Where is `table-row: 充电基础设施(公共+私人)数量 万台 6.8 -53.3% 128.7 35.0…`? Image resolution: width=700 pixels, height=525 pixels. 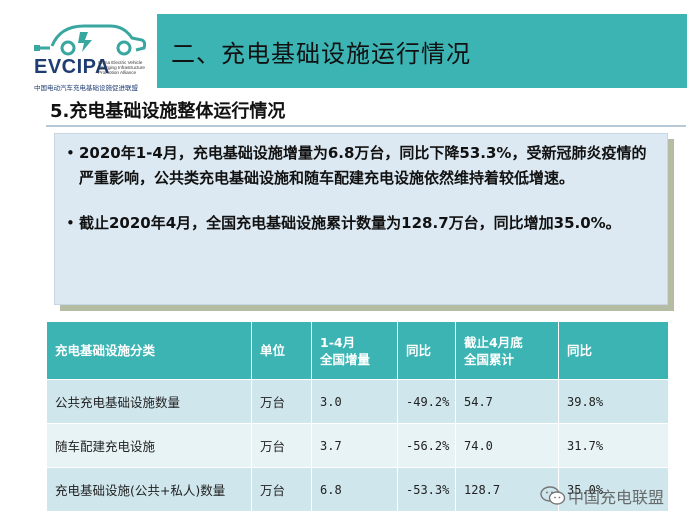 table-row: 充电基础设施(公共+私人)数量 万台 6.8 -53.3% 128.7 35.0… is located at coordinates (357, 489).